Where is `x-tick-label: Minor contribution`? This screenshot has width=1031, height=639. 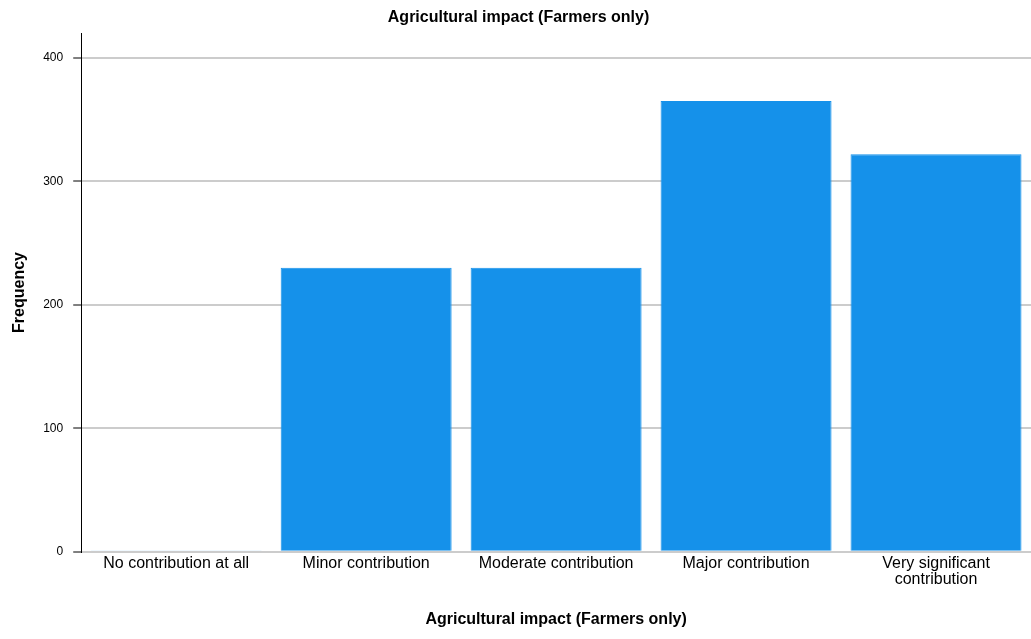
x-tick-label: Minor contribution is located at coordinates (366, 563).